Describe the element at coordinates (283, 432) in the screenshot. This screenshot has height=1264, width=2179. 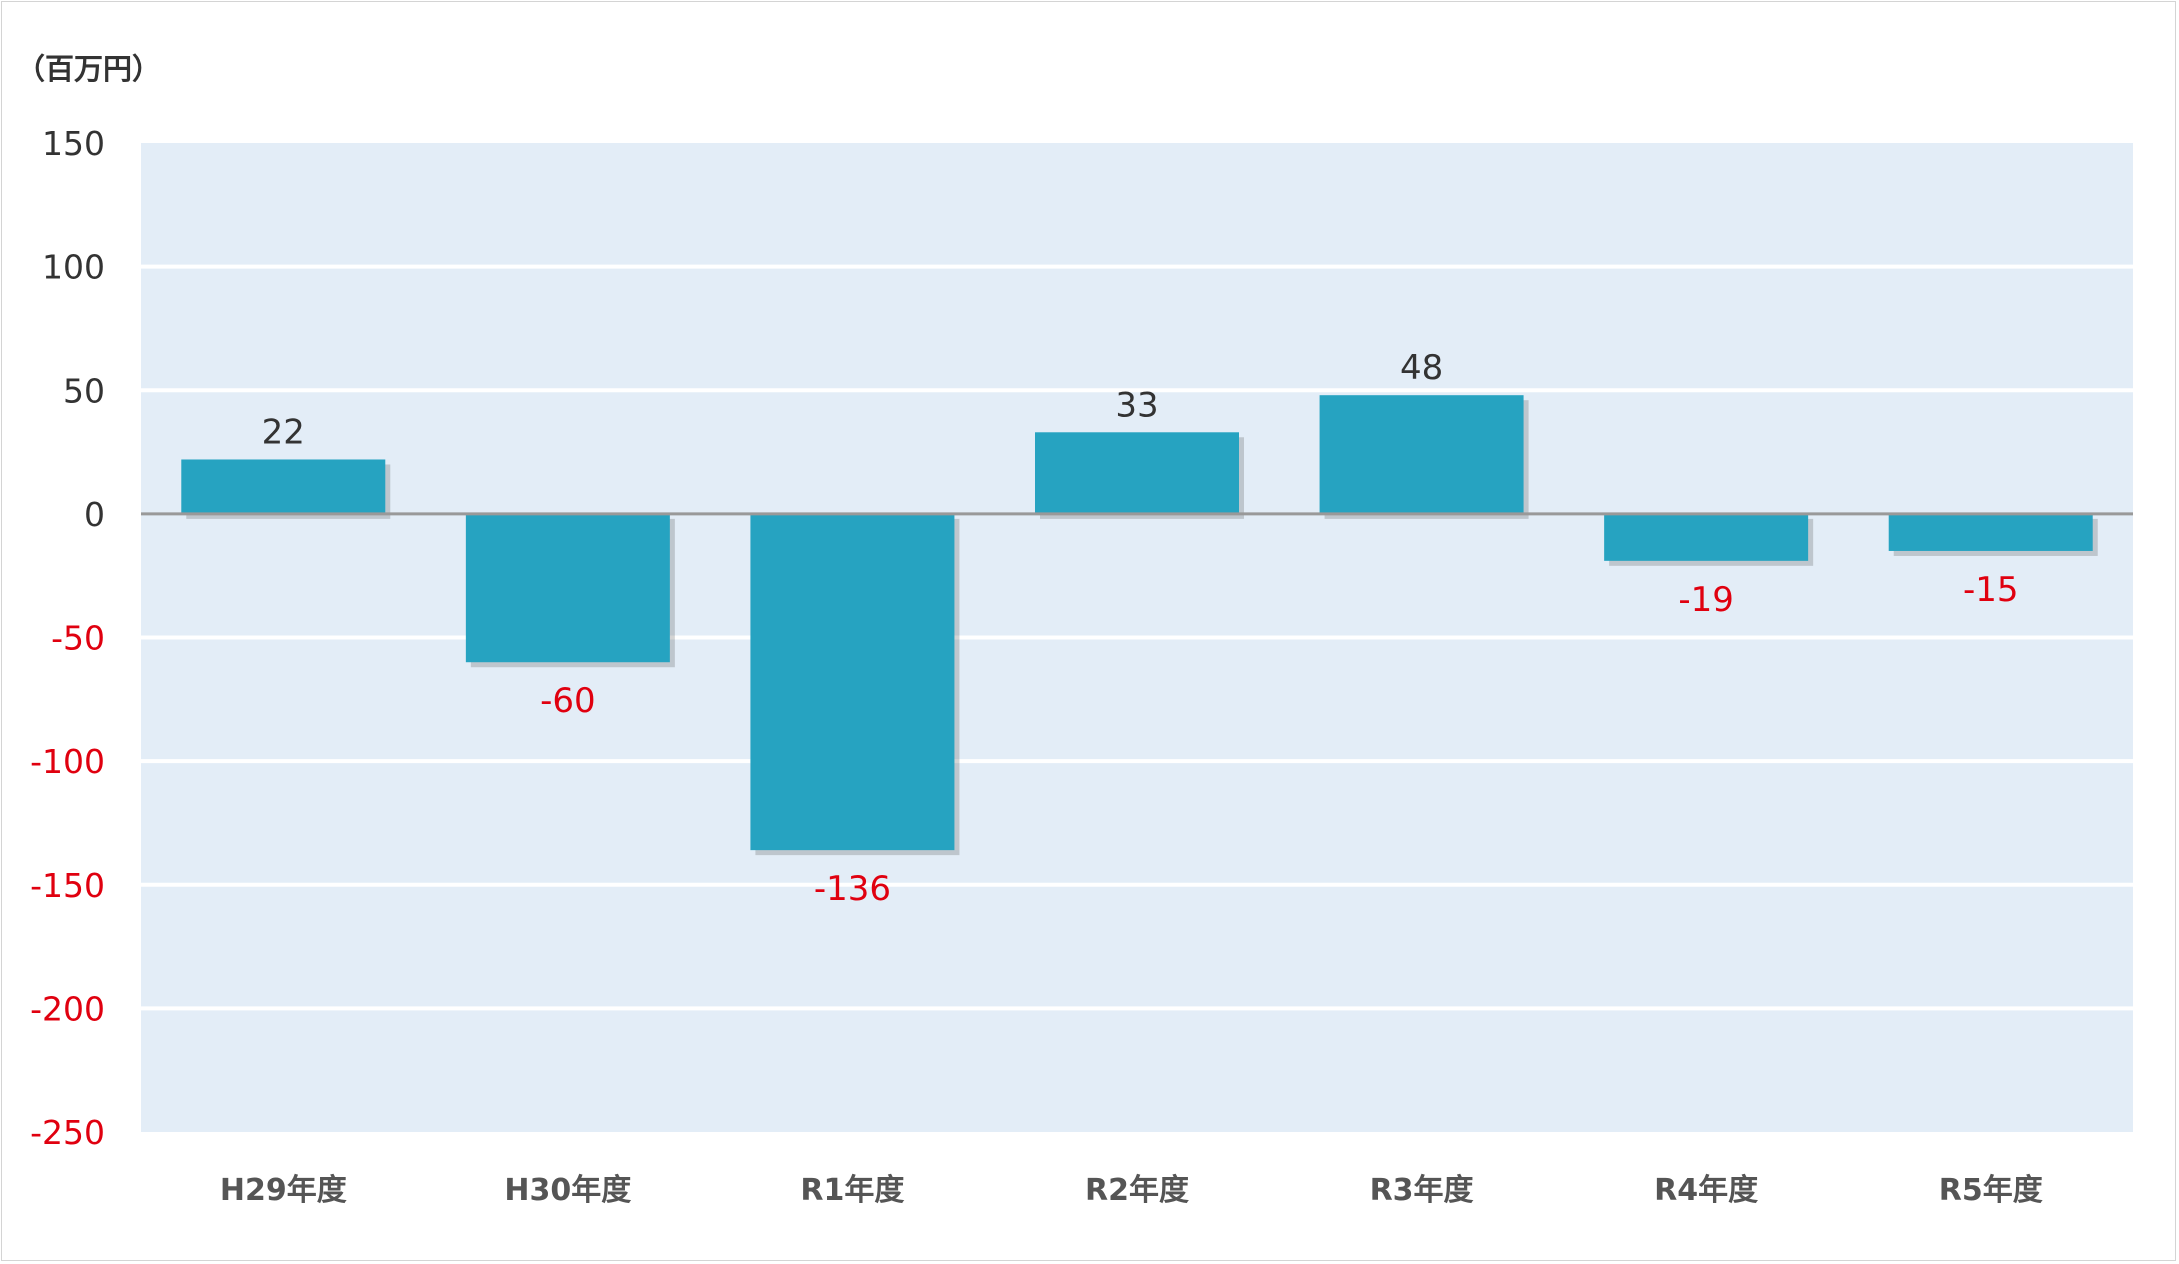
I see `data-label: 22` at that location.